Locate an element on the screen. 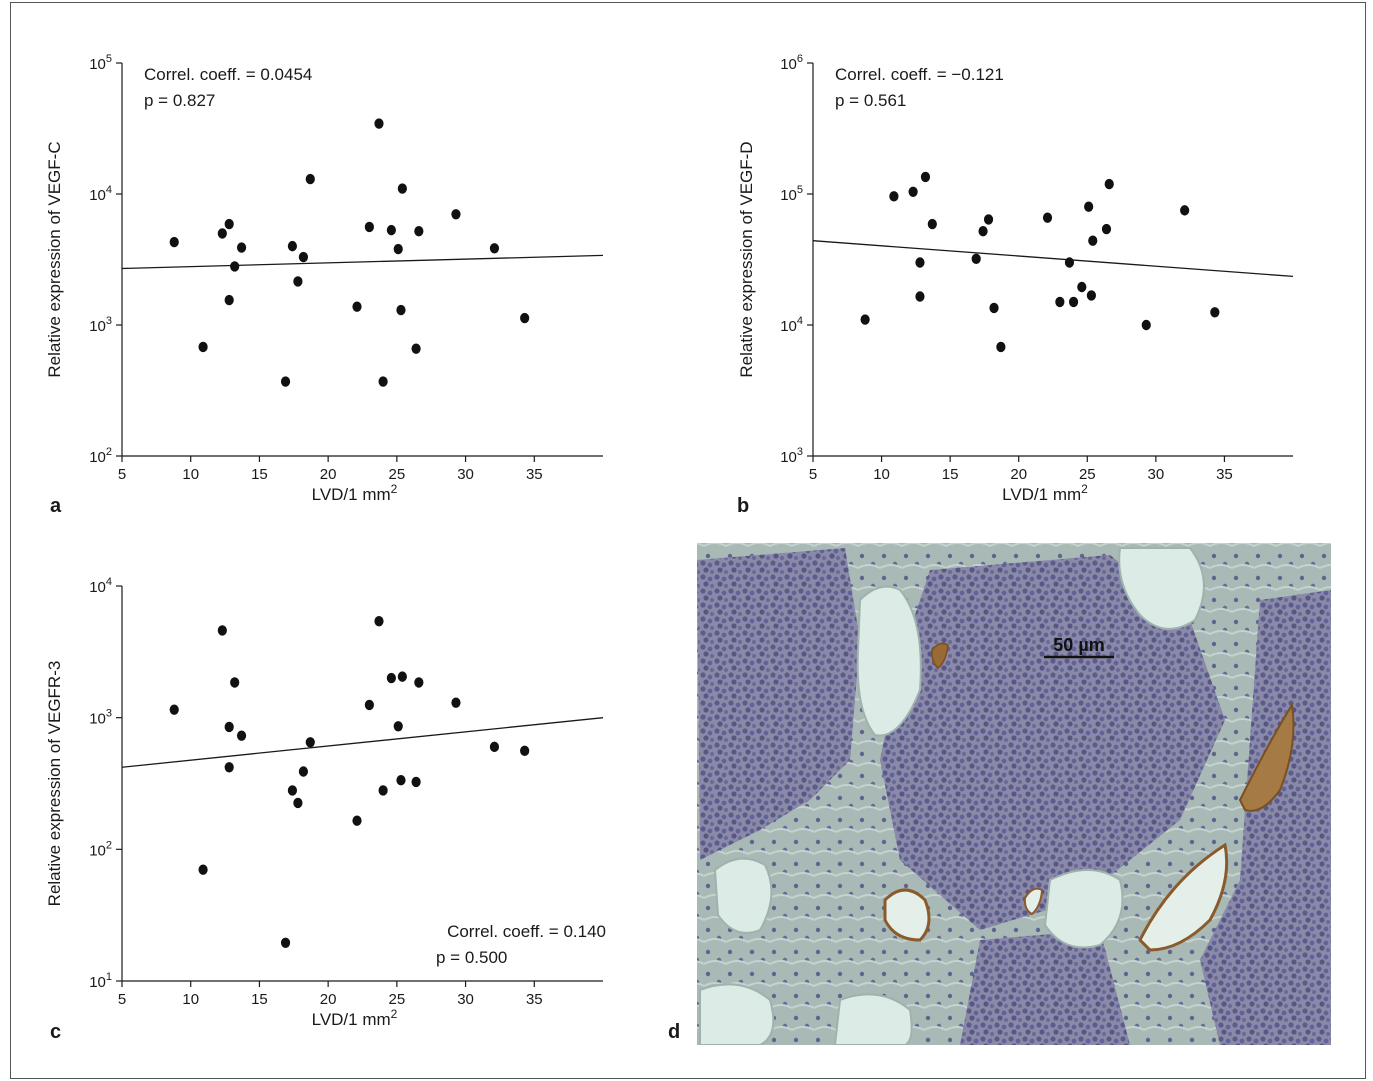  x-tick-label: 5 is located at coordinates (122, 474).